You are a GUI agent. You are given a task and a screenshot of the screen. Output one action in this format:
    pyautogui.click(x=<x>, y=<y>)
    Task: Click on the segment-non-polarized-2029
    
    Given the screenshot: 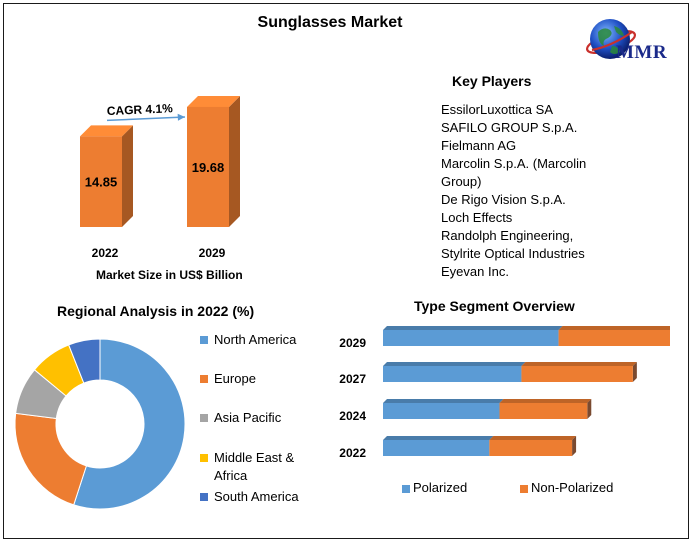 What is the action you would take?
    pyautogui.click(x=614, y=338)
    